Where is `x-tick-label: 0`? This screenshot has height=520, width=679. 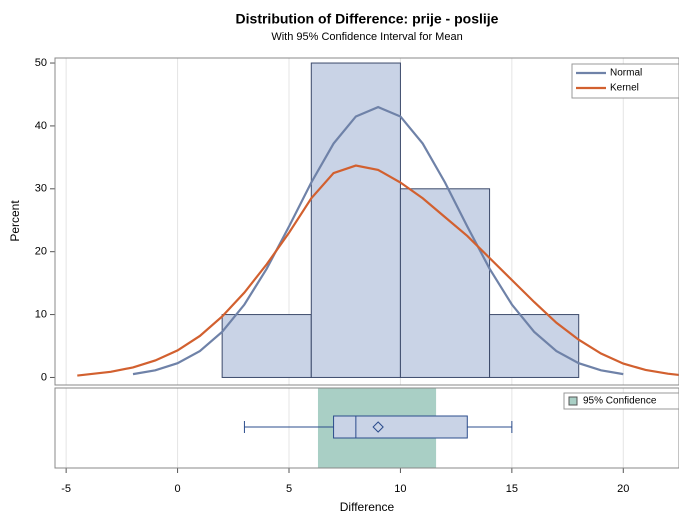
x-tick-label: 0 is located at coordinates (178, 489).